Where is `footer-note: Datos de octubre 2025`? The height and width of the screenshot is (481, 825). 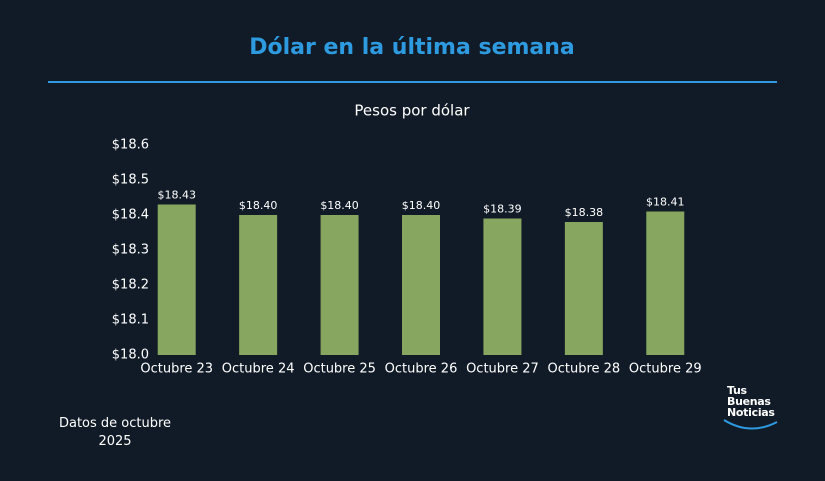
footer-note: Datos de octubre 2025 is located at coordinates (115, 432).